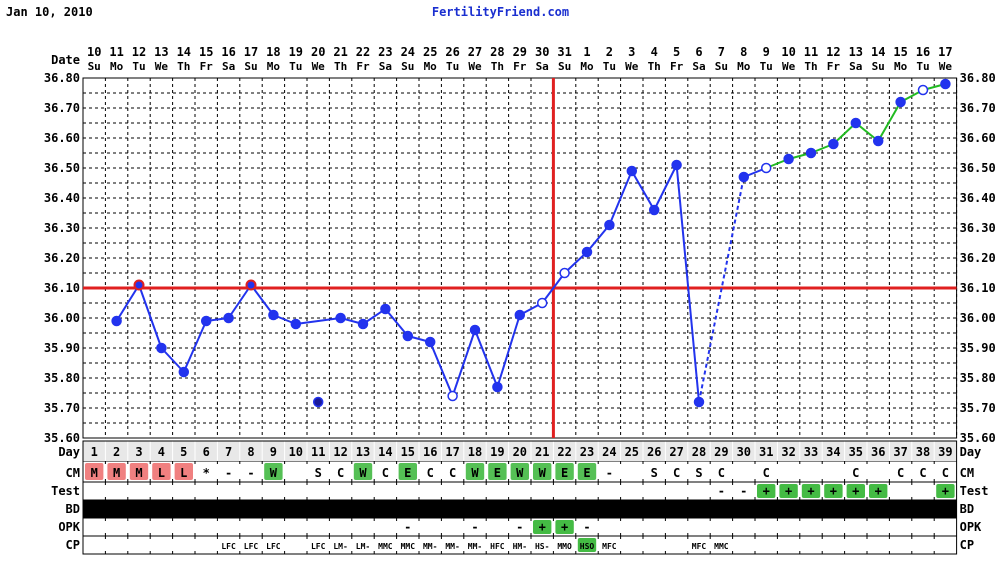 This screenshot has height=574, width=1001. Describe the element at coordinates (62, 108) in the screenshot. I see `y-tick-label-left: 36.70` at that location.